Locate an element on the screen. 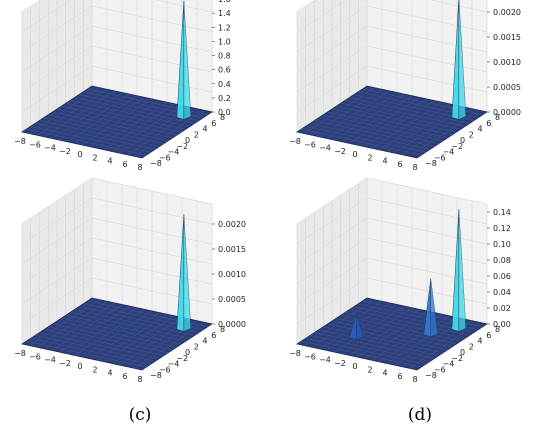  z-tick-label: 0.4 is located at coordinates (224, 84).